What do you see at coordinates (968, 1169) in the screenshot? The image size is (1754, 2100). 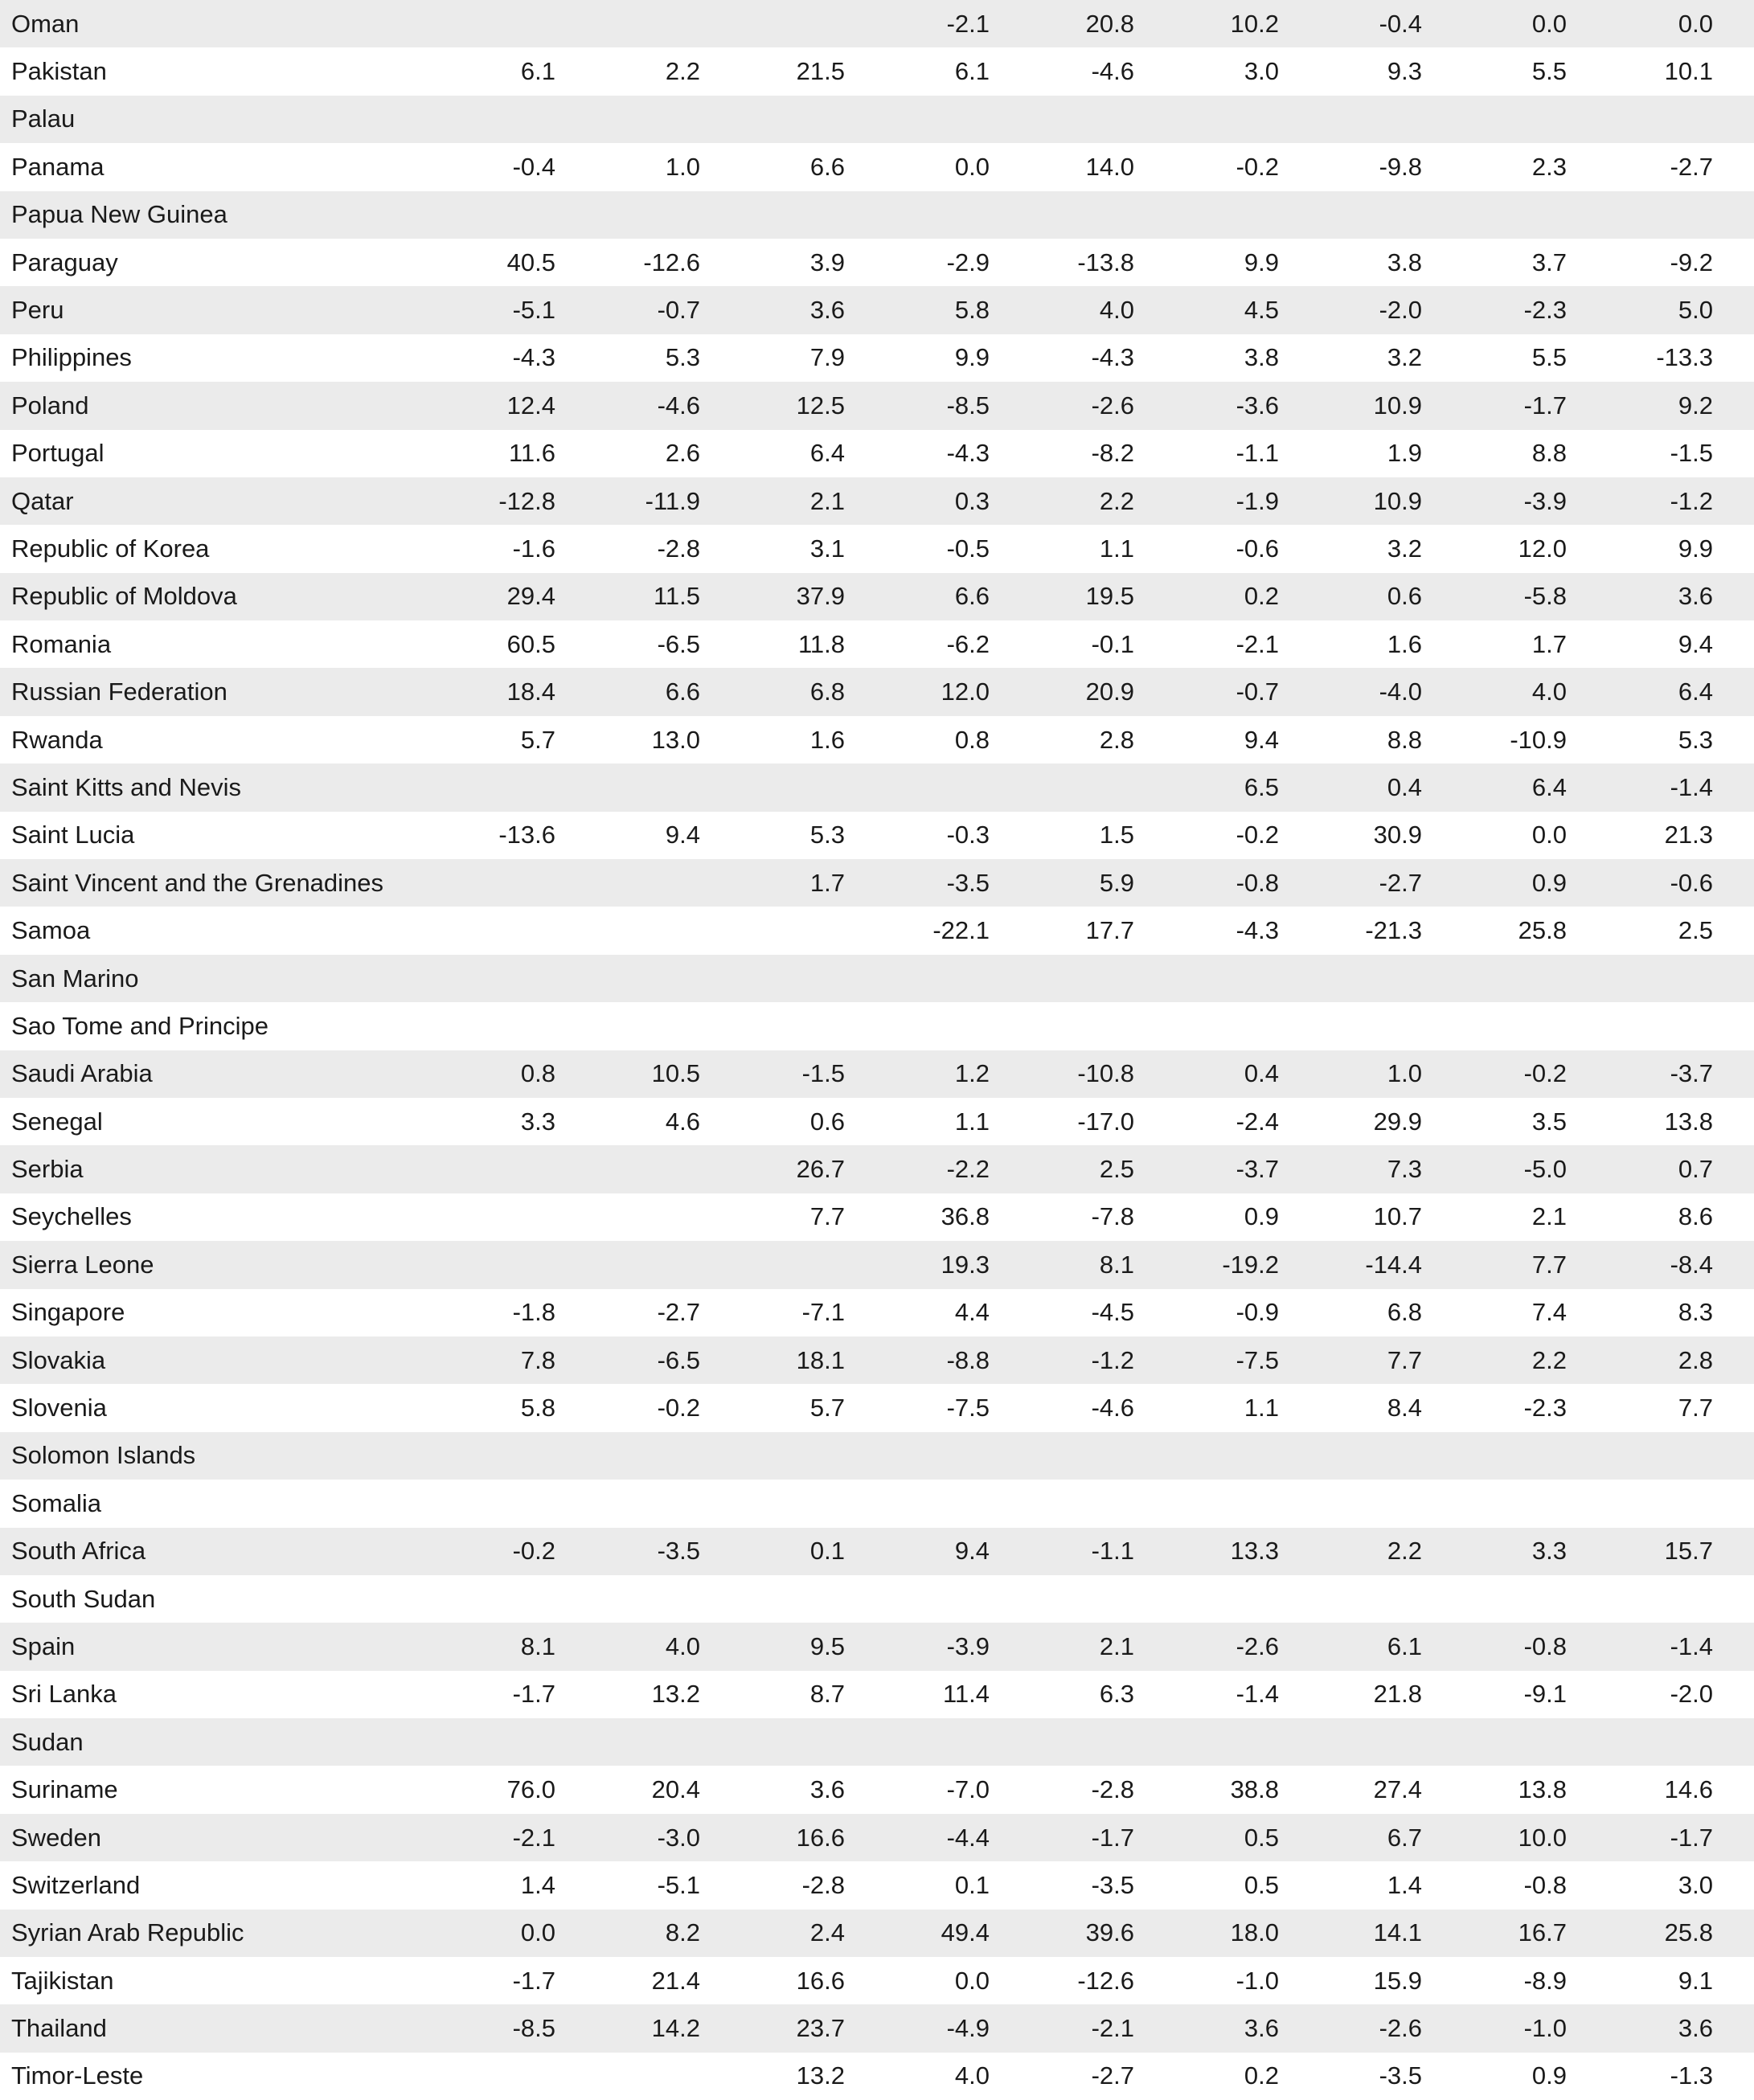 I see `value-cell: -2.2` at bounding box center [968, 1169].